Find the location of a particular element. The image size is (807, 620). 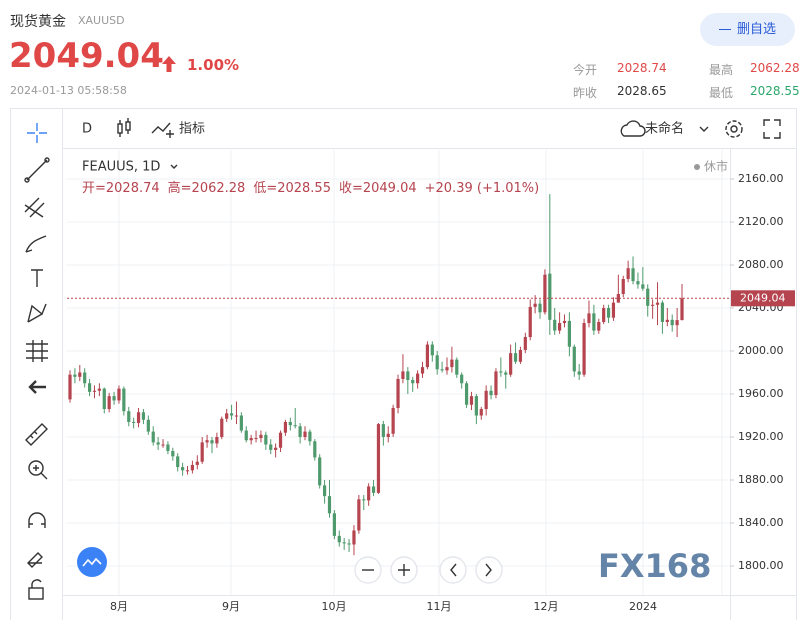

cloud-icon is located at coordinates (633, 128).